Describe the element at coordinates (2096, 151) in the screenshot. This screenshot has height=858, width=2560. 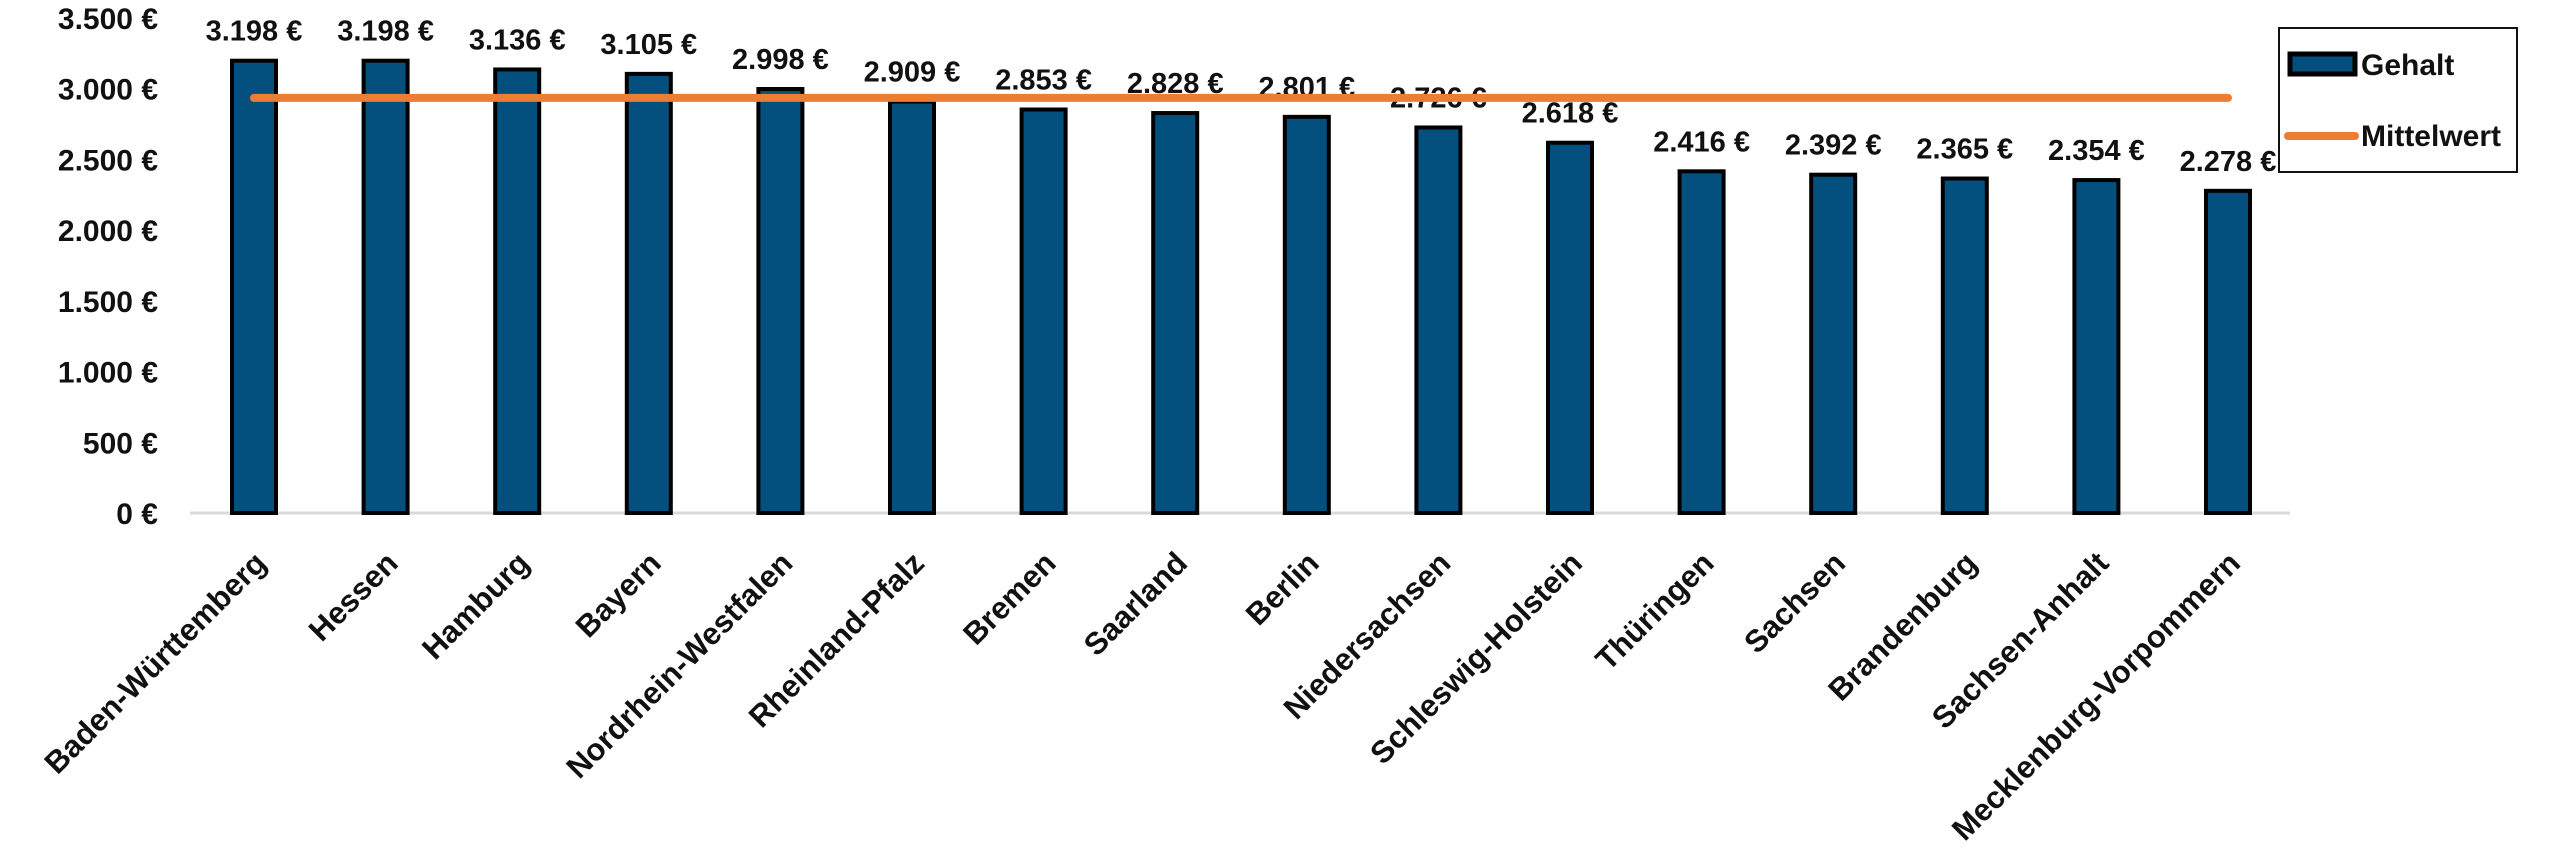
I see `data-label: 2.354 €` at that location.